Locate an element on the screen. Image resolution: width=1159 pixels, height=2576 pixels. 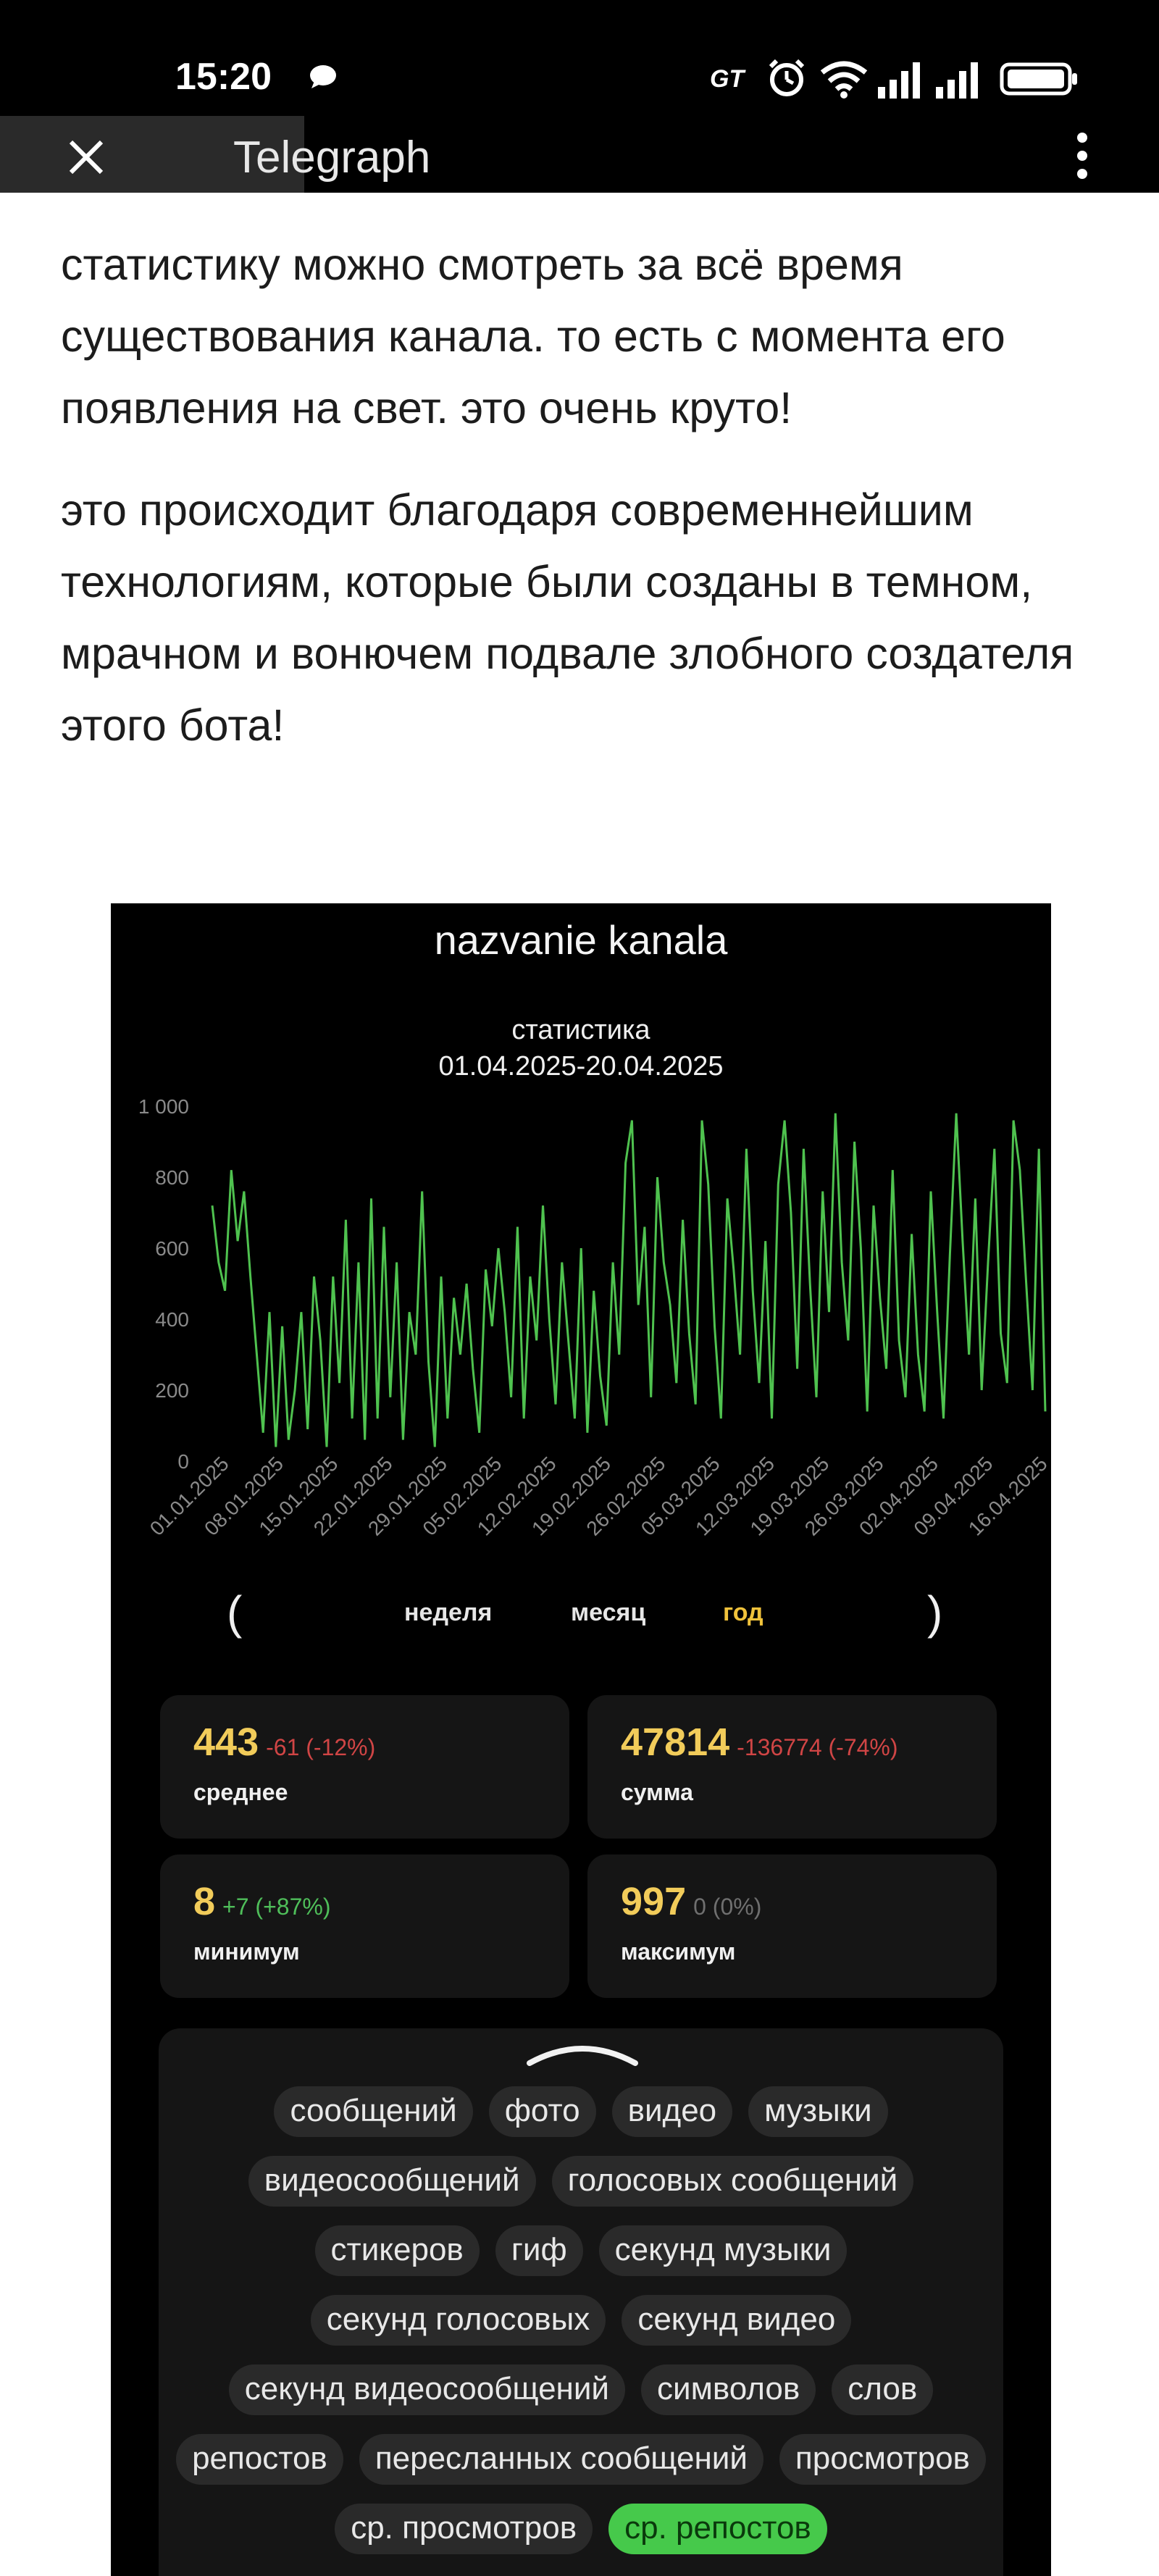
stat-min-value-row: 8 +7 (+87%) is located at coordinates (261, 1901).